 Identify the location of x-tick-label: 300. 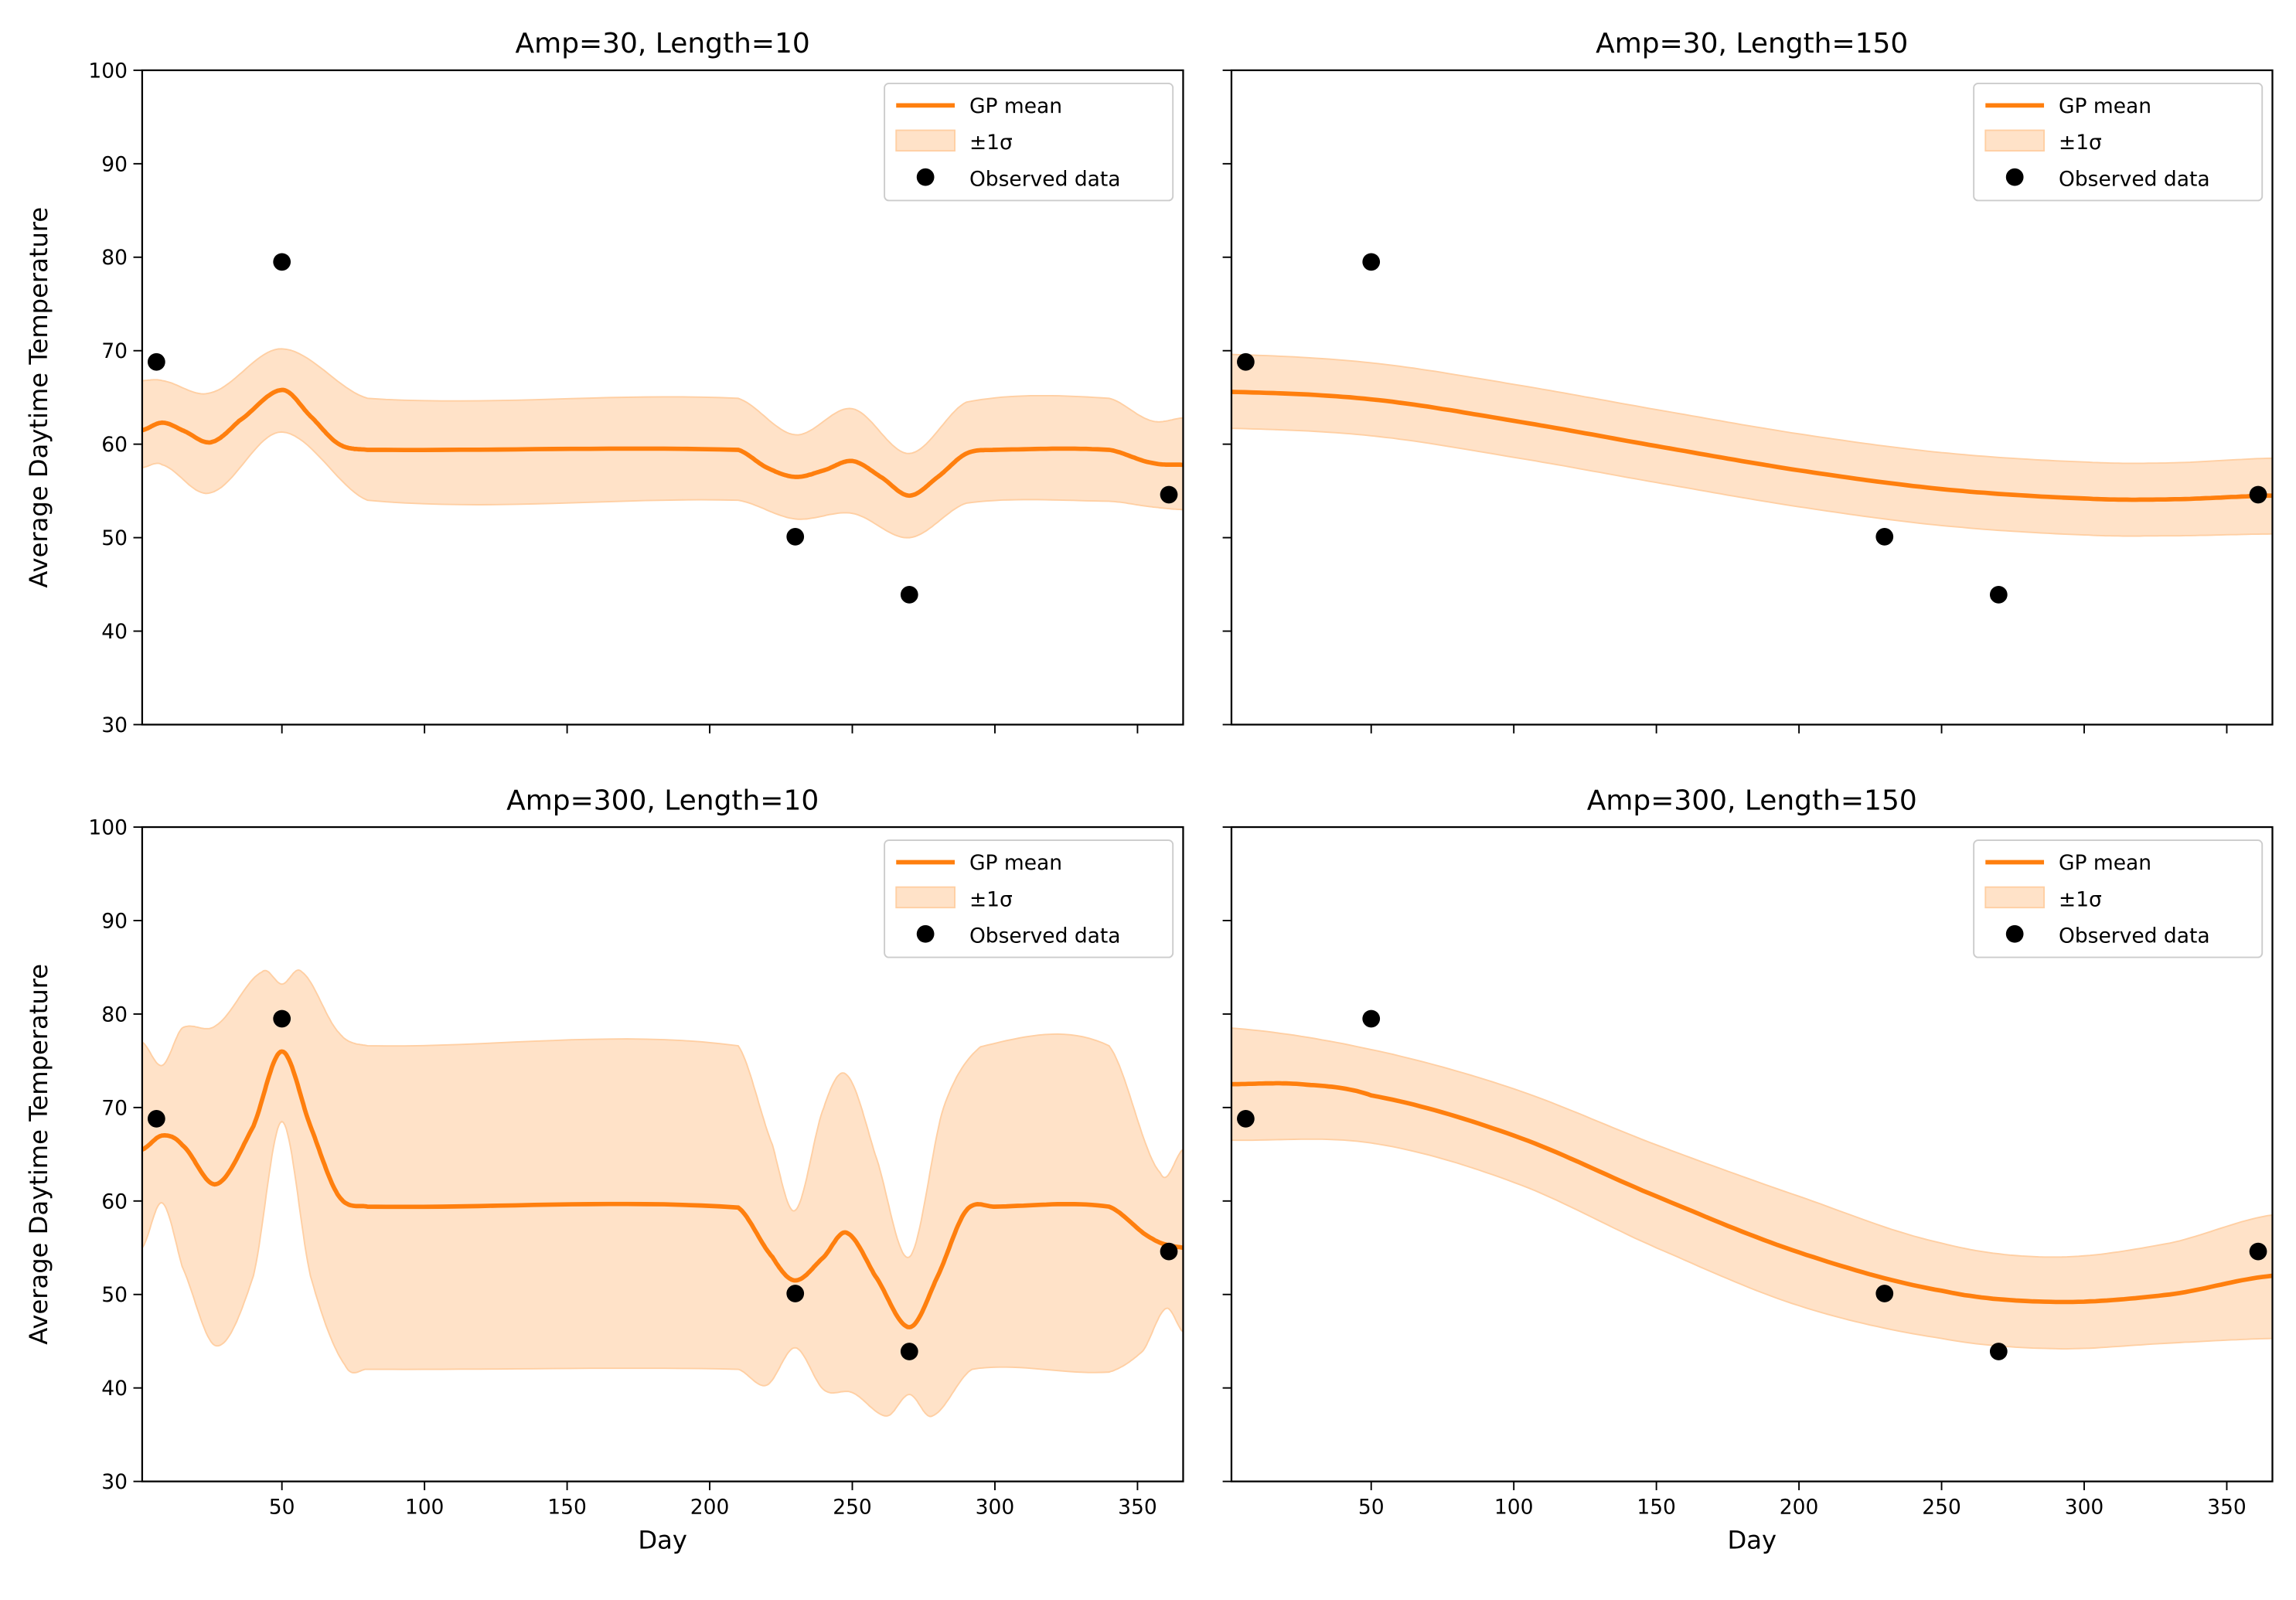
(995, 1507).